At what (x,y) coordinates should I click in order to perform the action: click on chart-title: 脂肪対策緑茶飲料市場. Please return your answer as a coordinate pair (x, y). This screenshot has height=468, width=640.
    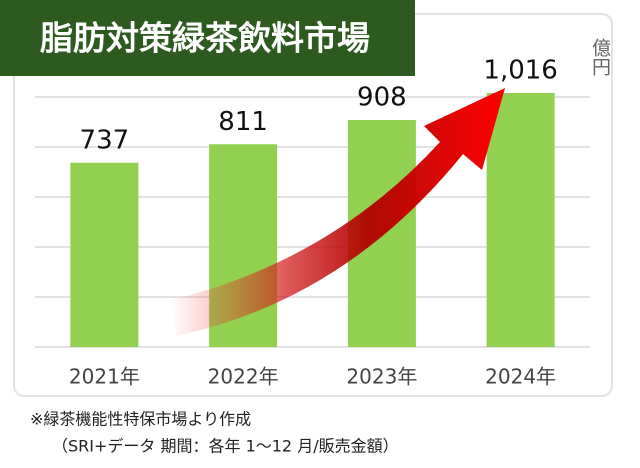
    Looking at the image, I should click on (205, 38).